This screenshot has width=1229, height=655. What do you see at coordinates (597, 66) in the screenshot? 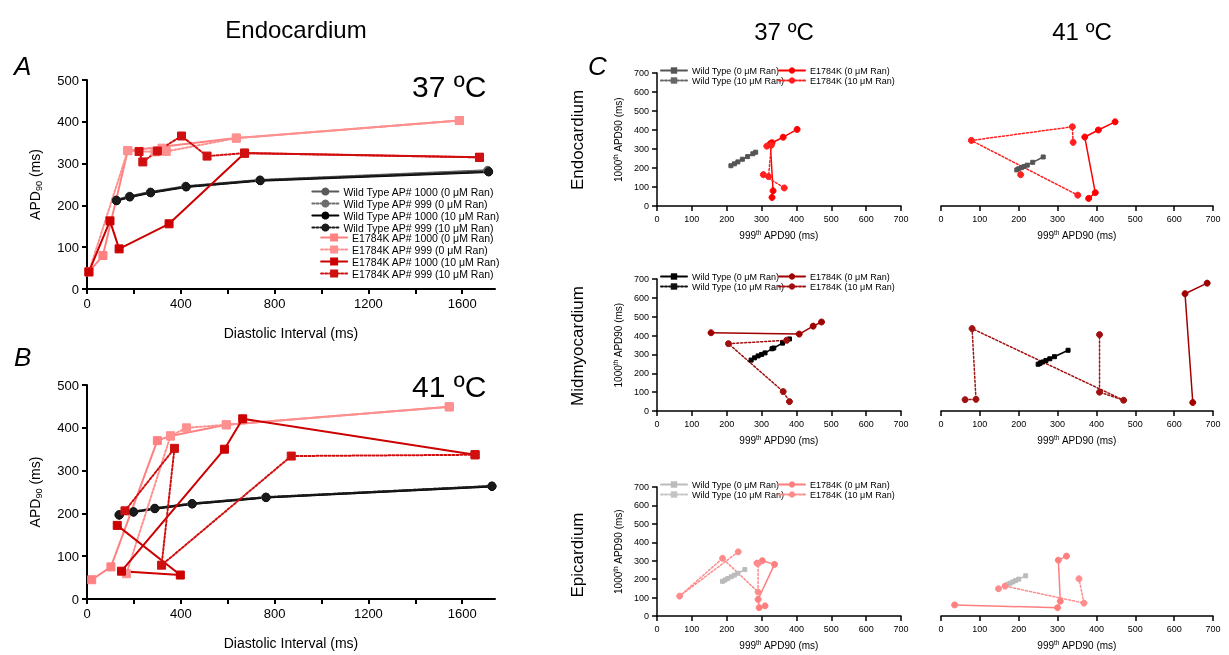
I see `text: C` at bounding box center [597, 66].